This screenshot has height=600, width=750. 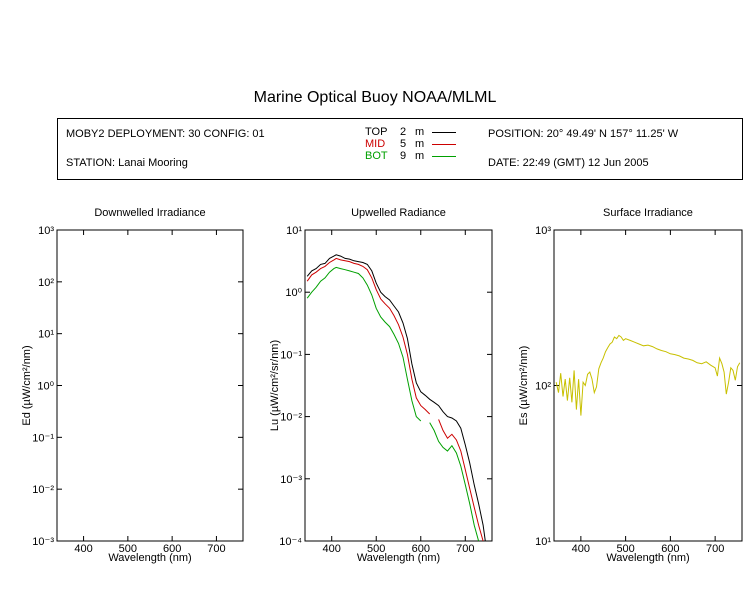 I want to click on chart1-ytick-label: 10¹, so click(x=46, y=335).